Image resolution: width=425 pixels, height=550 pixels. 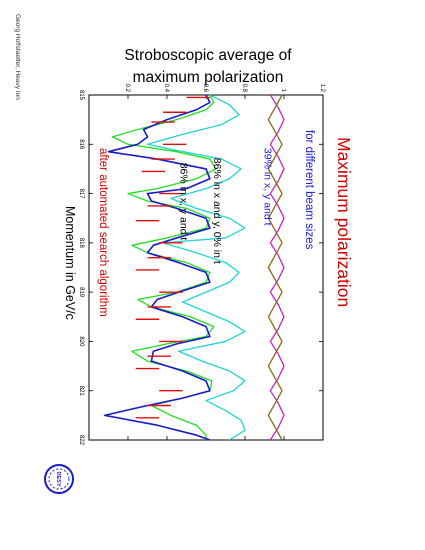 What do you see at coordinates (81, 292) in the screenshot?
I see `x-tick-label: 819` at bounding box center [81, 292].